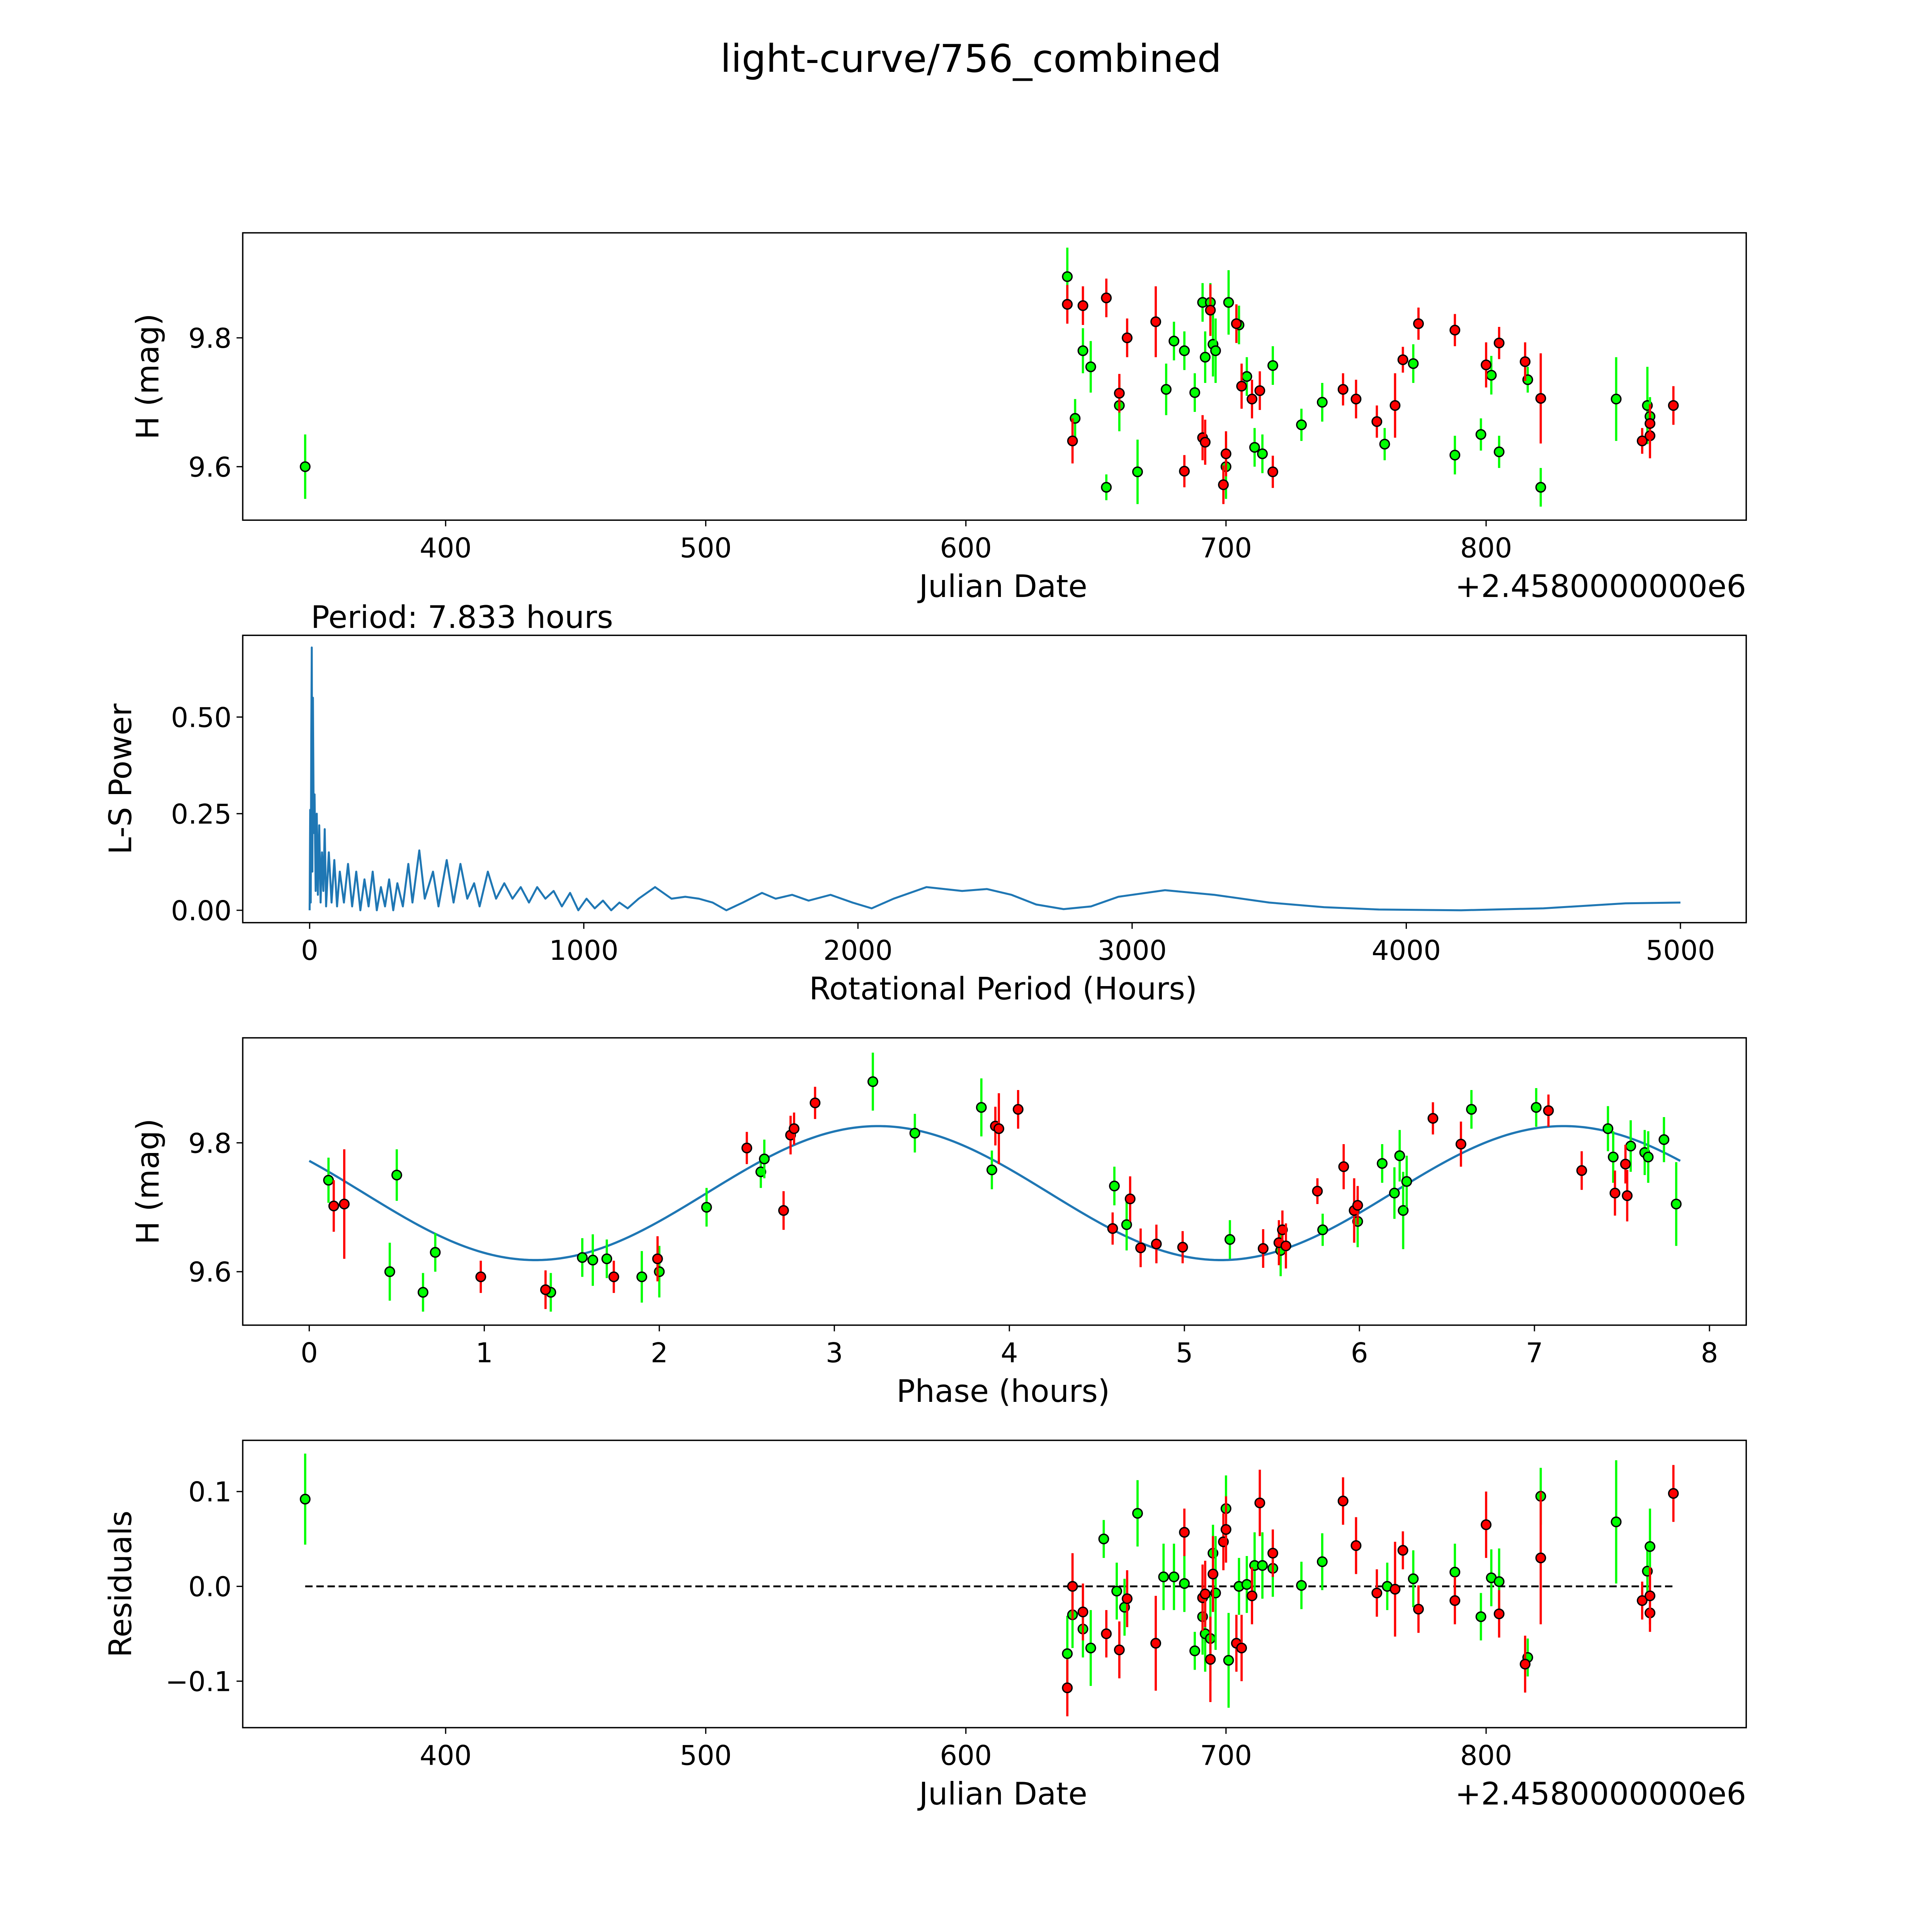 This screenshot has height=1932, width=1932. Describe the element at coordinates (310, 1353) in the screenshot. I see `x-tick-label: 0` at that location.